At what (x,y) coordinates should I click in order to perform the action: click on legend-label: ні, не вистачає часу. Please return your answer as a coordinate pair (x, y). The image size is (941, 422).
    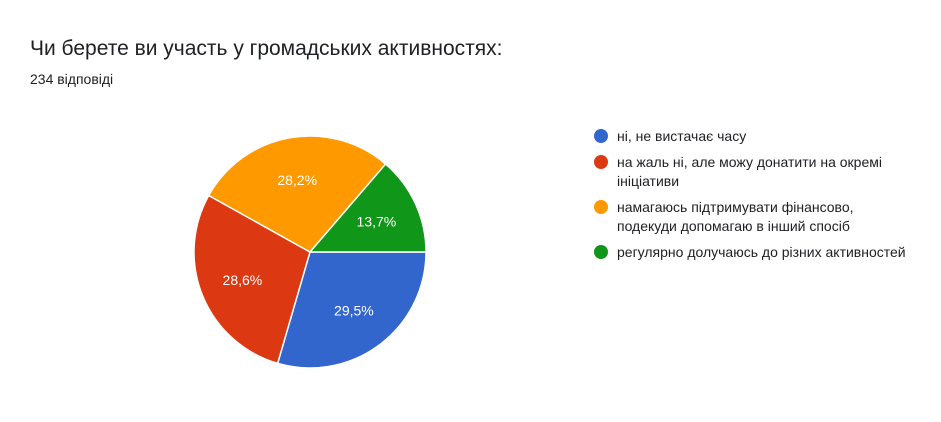
    Looking at the image, I should click on (682, 136).